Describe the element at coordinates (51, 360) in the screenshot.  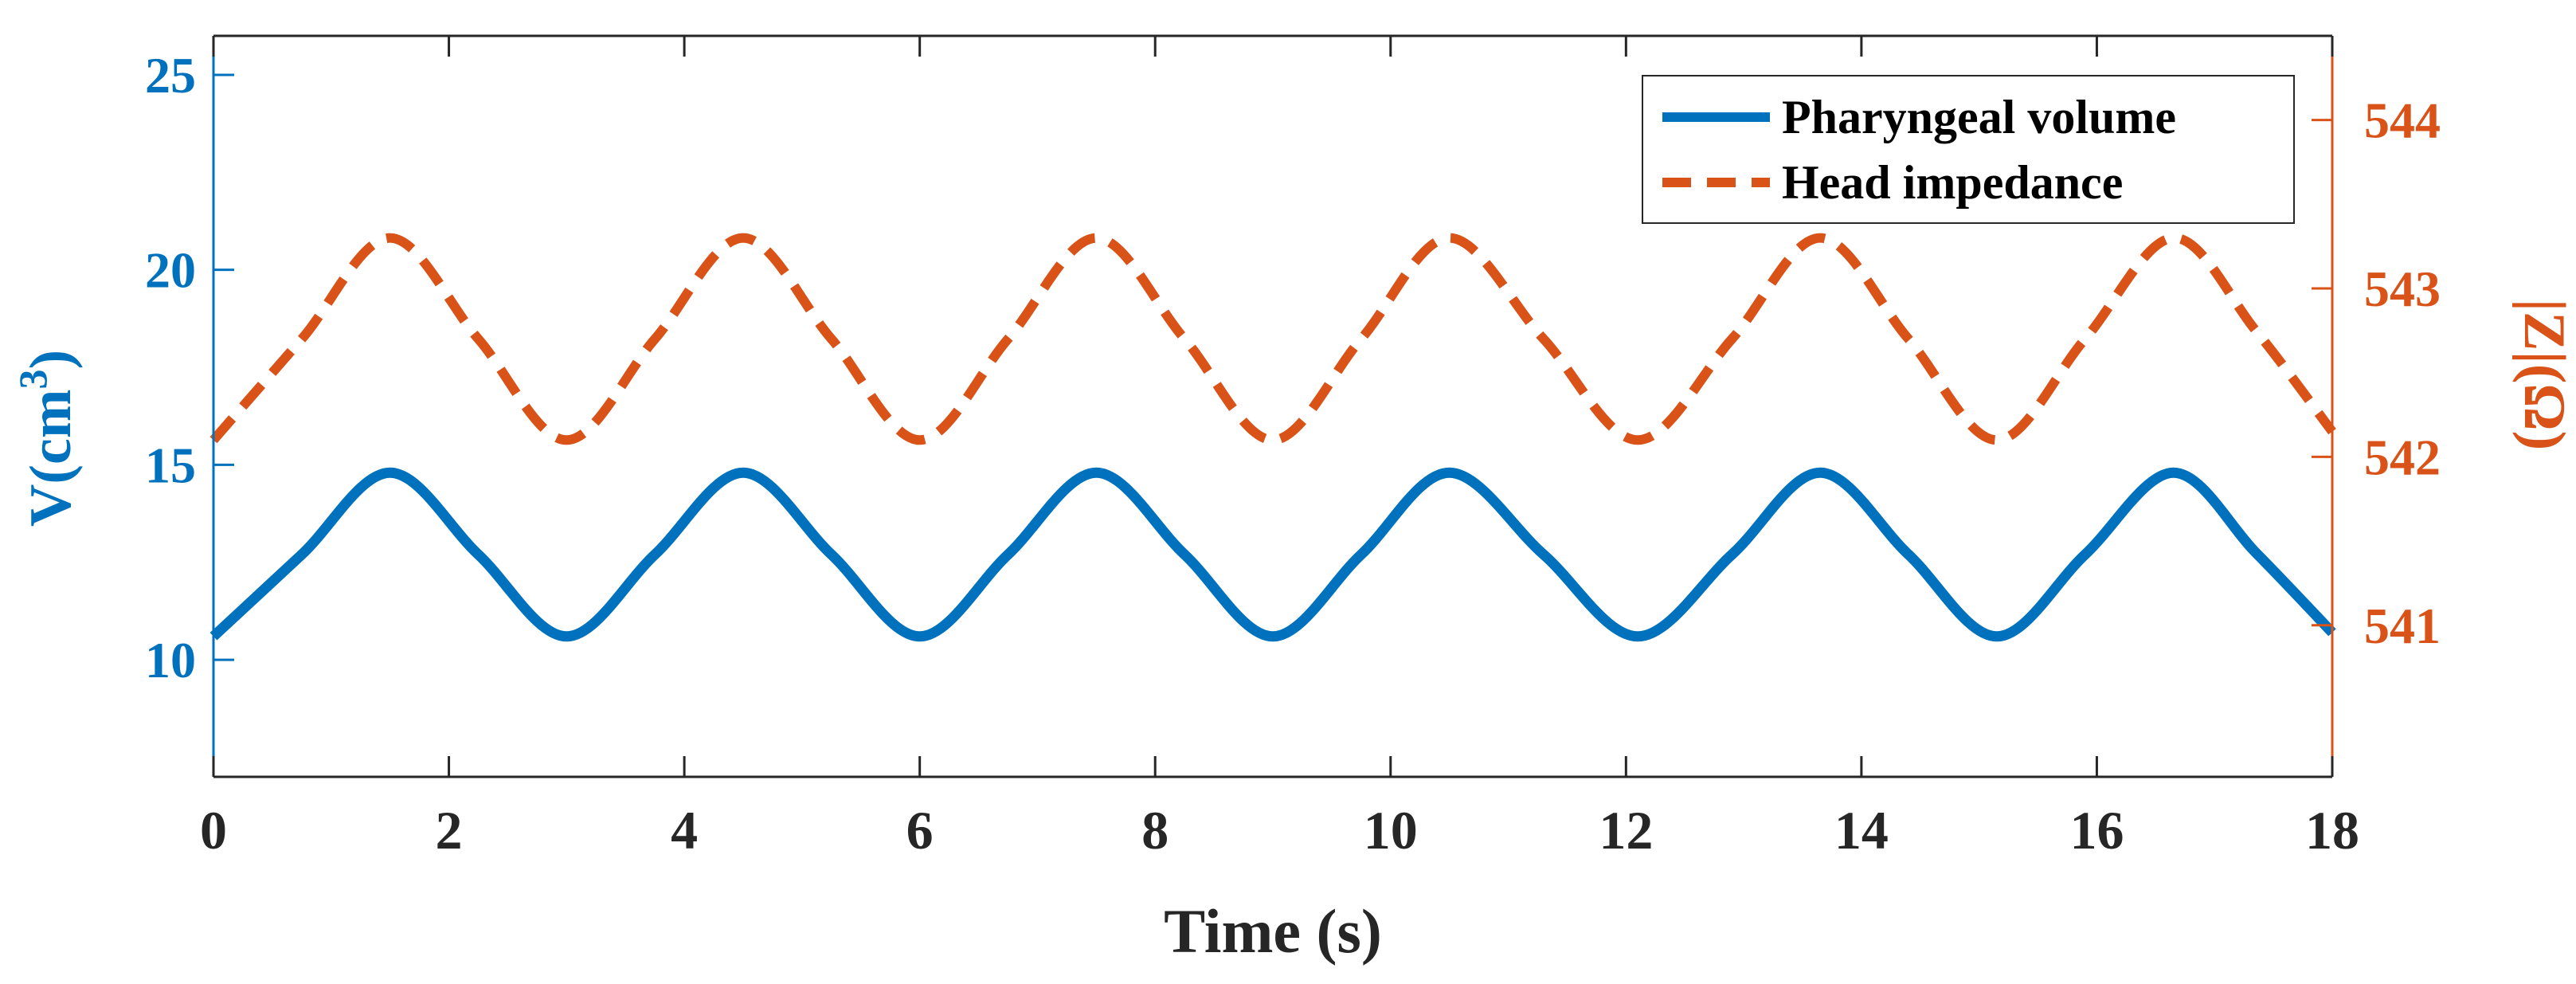
I see `left-axis-label-close: )` at that location.